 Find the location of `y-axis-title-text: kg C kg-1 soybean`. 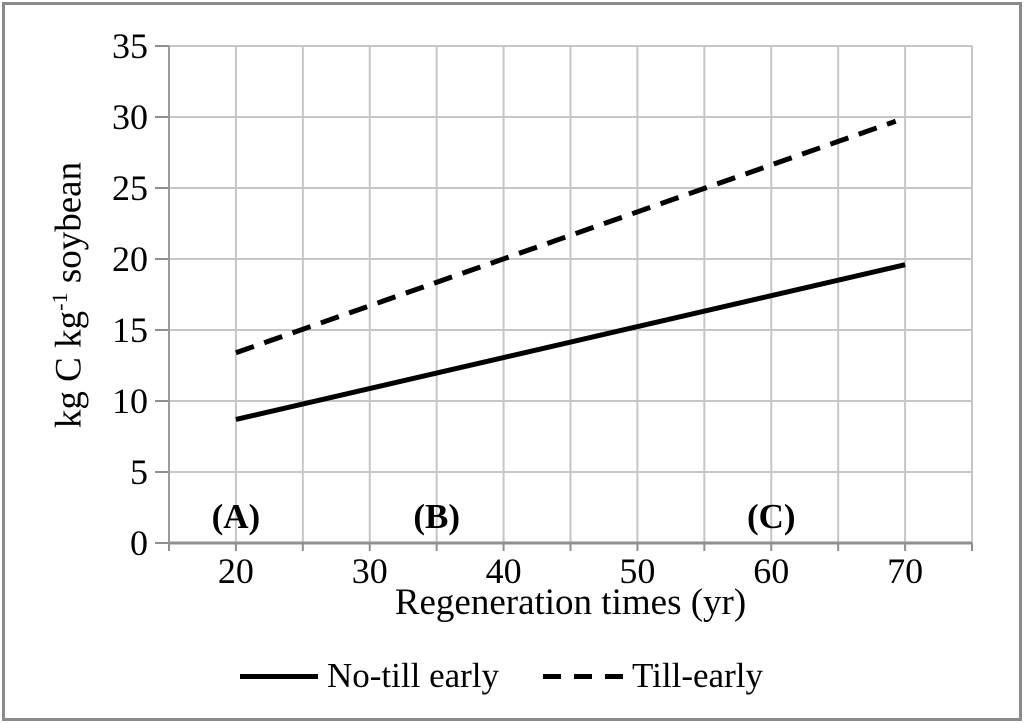

y-axis-title-text: kg C kg-1 soybean is located at coordinates (62, 300).